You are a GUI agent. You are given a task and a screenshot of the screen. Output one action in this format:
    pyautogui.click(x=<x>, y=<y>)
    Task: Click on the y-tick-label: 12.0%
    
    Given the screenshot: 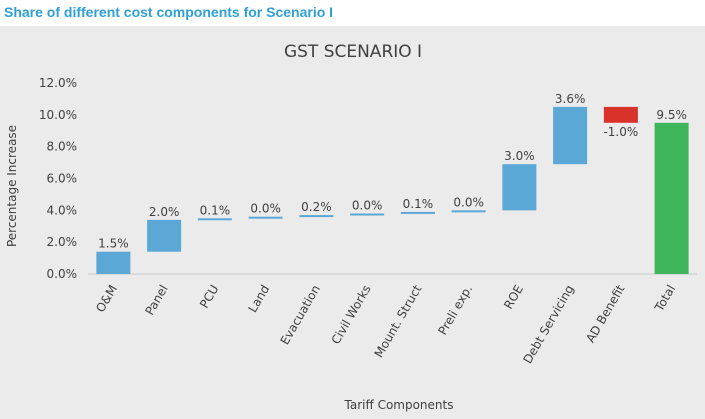 What is the action you would take?
    pyautogui.click(x=58, y=83)
    